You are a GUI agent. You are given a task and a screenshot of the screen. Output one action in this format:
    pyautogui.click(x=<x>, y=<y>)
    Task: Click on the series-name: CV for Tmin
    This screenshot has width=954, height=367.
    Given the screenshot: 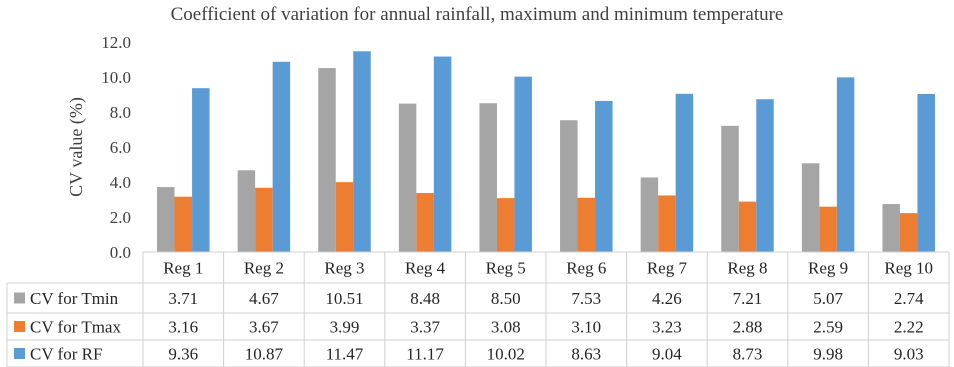 What is the action you would take?
    pyautogui.click(x=74, y=298)
    